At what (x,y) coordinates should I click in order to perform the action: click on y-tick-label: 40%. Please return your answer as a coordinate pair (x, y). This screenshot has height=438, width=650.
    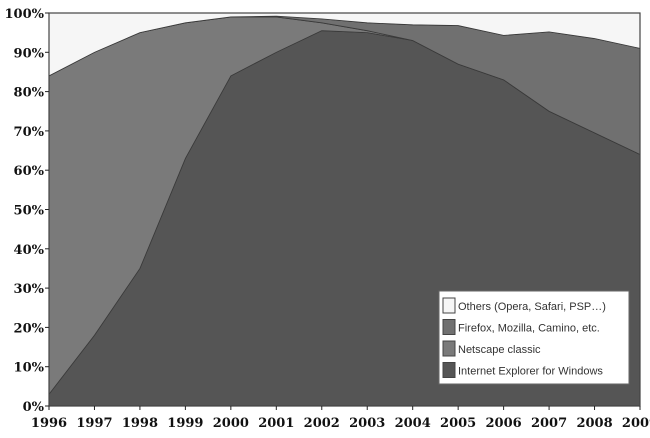
    Looking at the image, I should click on (29, 250).